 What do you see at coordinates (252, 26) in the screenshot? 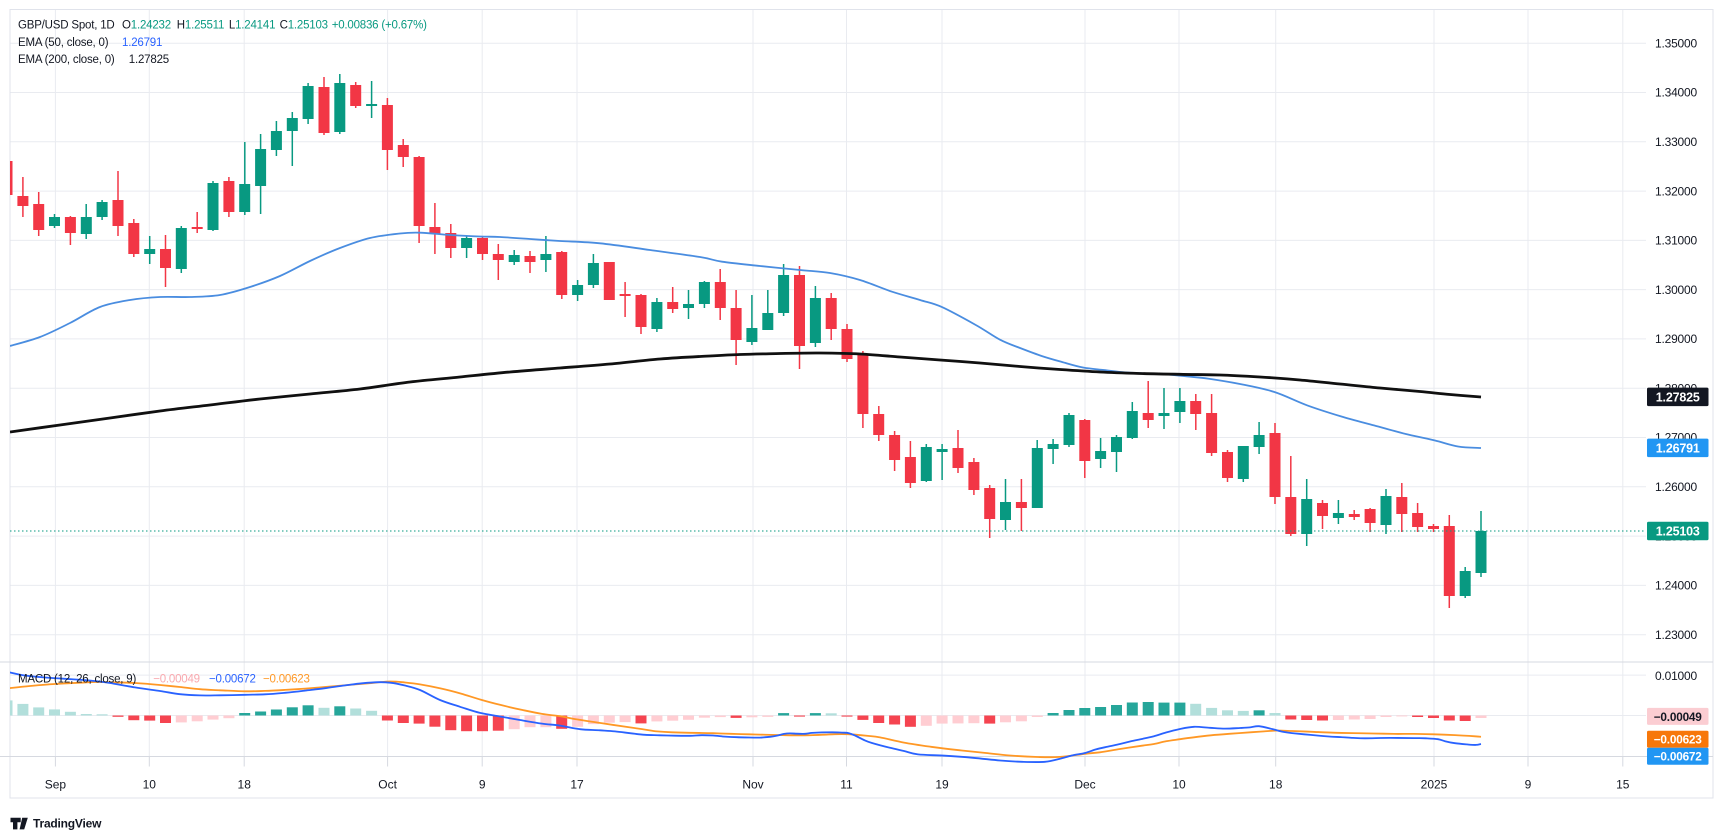
I see `svg-text: L1.24141` at bounding box center [252, 26].